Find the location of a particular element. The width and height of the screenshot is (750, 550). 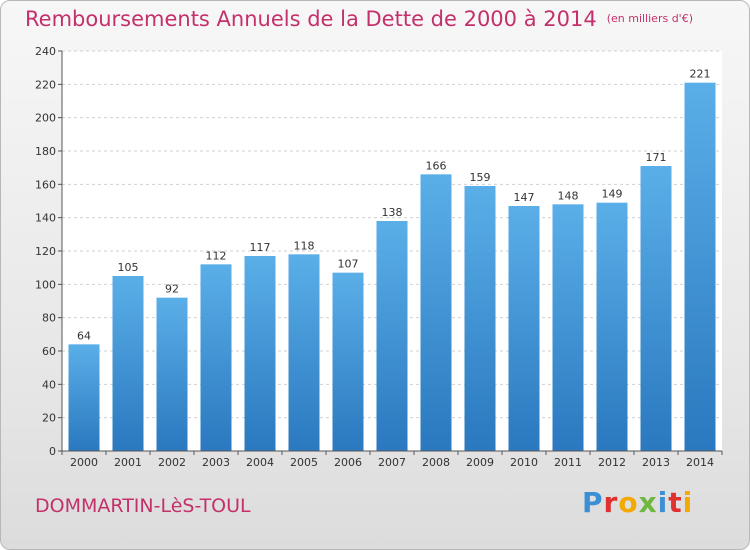

data-label: 147 is located at coordinates (524, 197).